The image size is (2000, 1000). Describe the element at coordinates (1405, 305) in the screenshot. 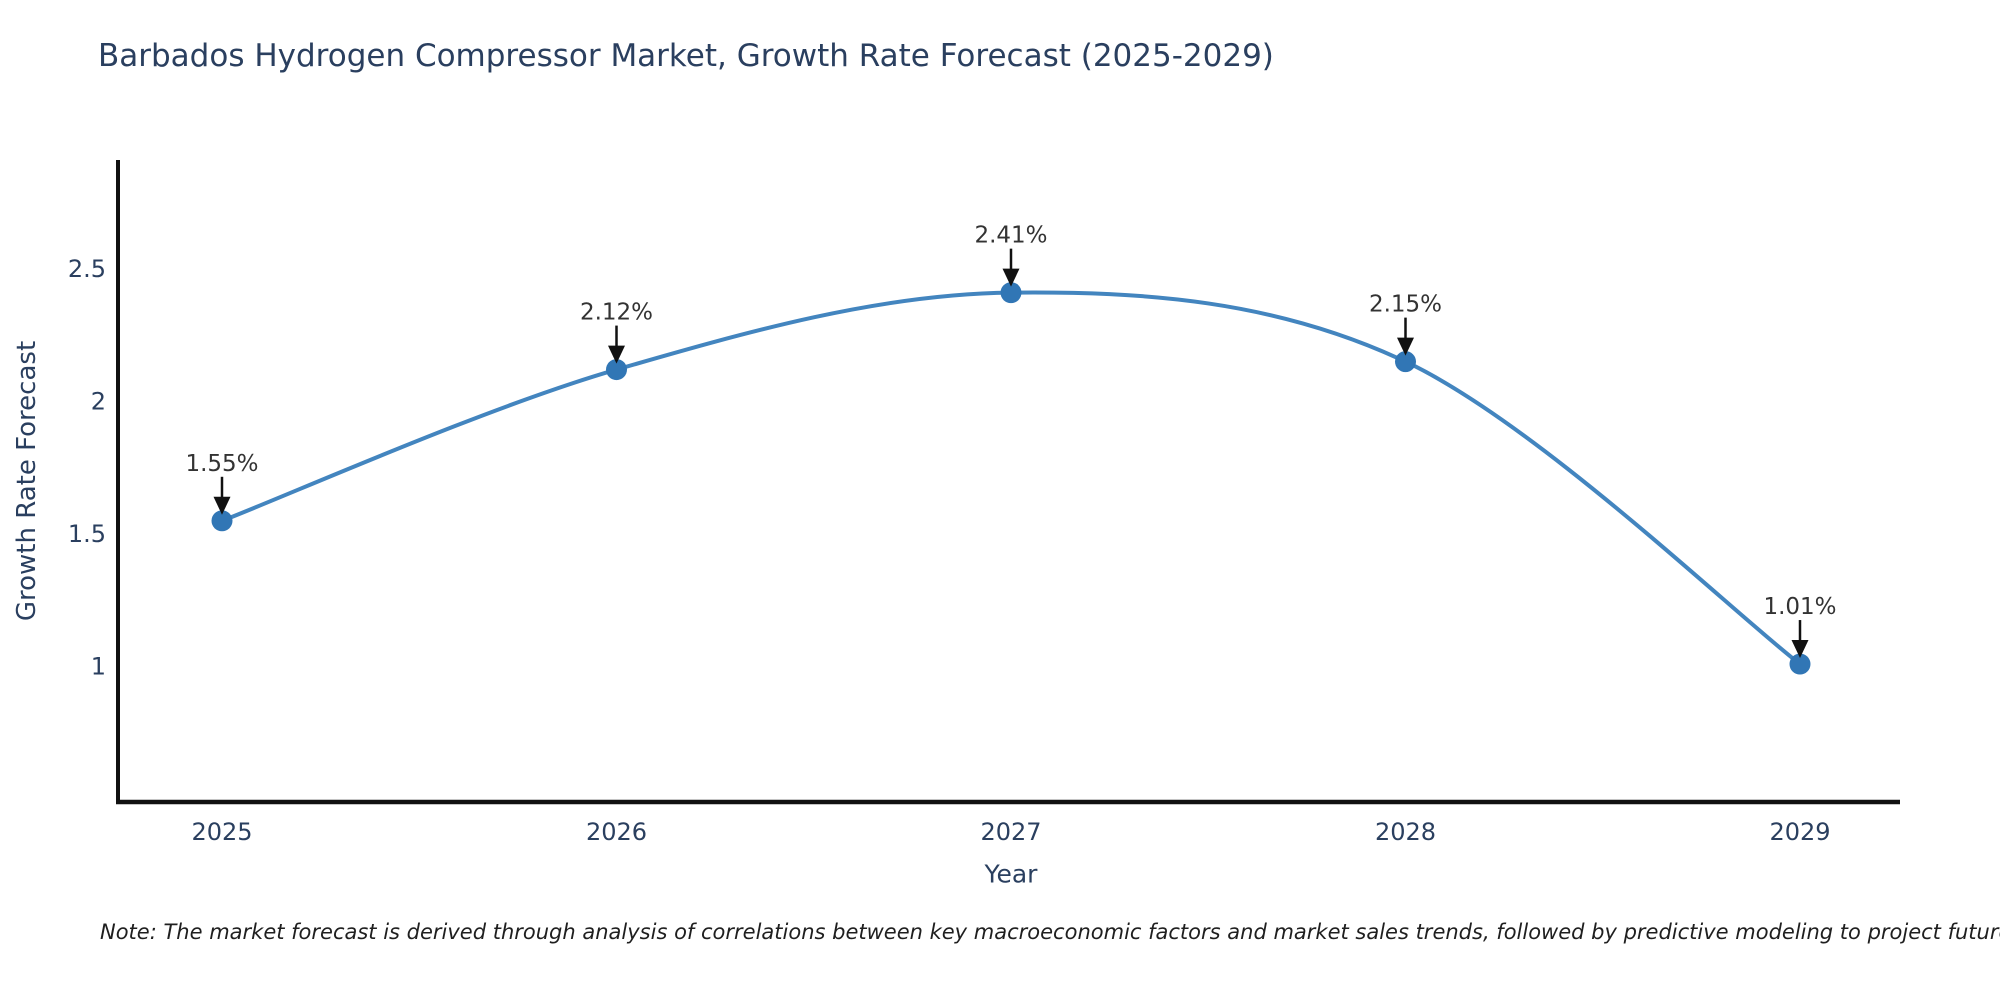

I see `data-point-label: 2.15%` at that location.